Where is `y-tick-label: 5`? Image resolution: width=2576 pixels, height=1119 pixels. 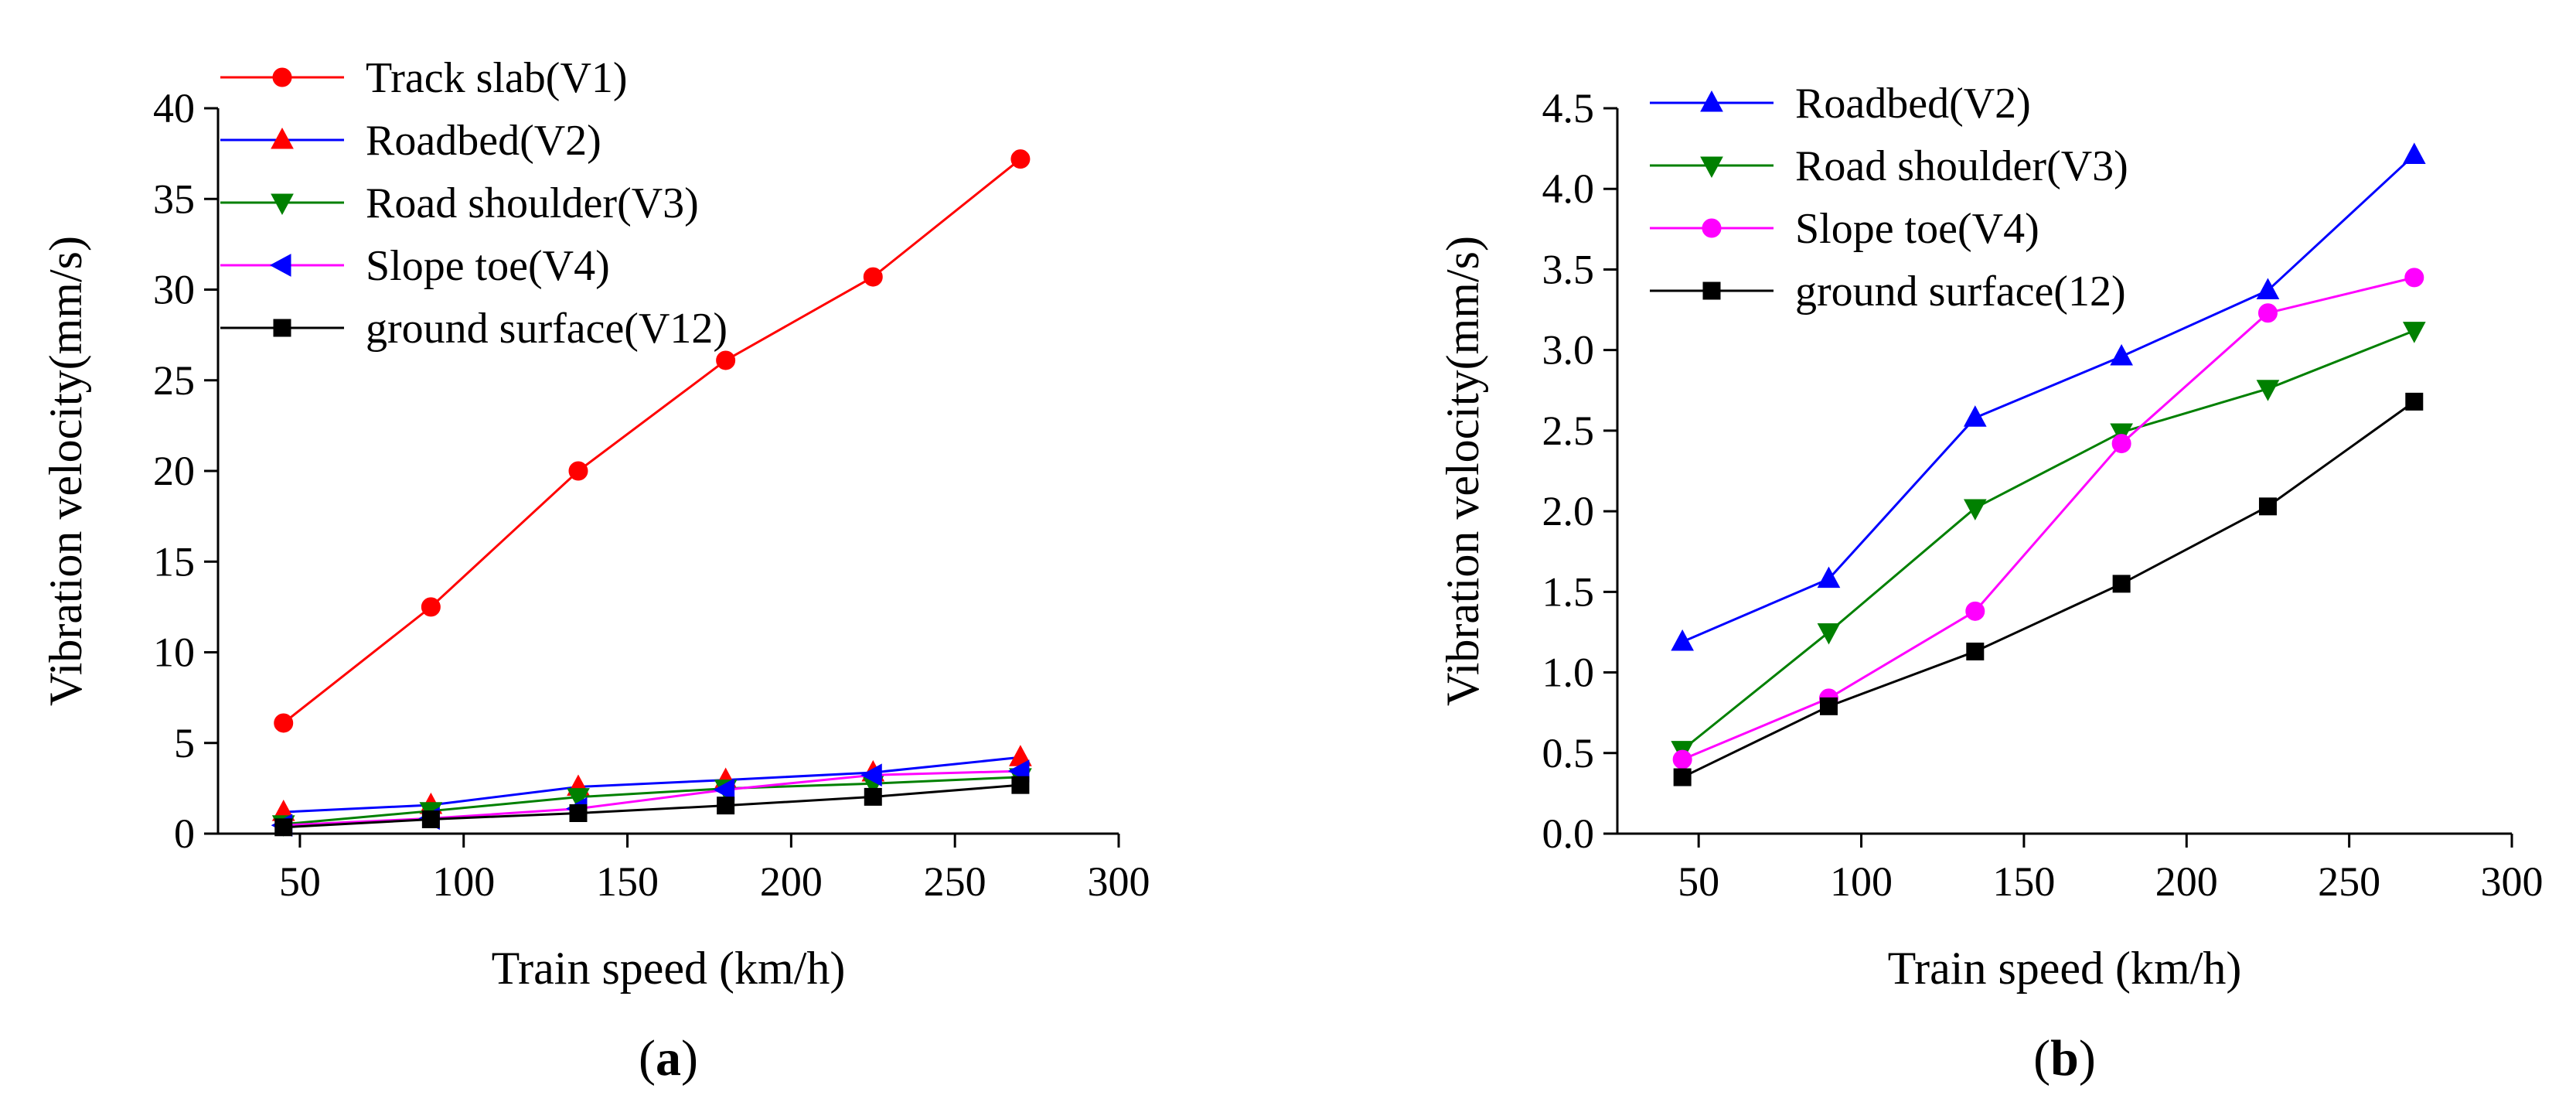 y-tick-label: 5 is located at coordinates (184, 743).